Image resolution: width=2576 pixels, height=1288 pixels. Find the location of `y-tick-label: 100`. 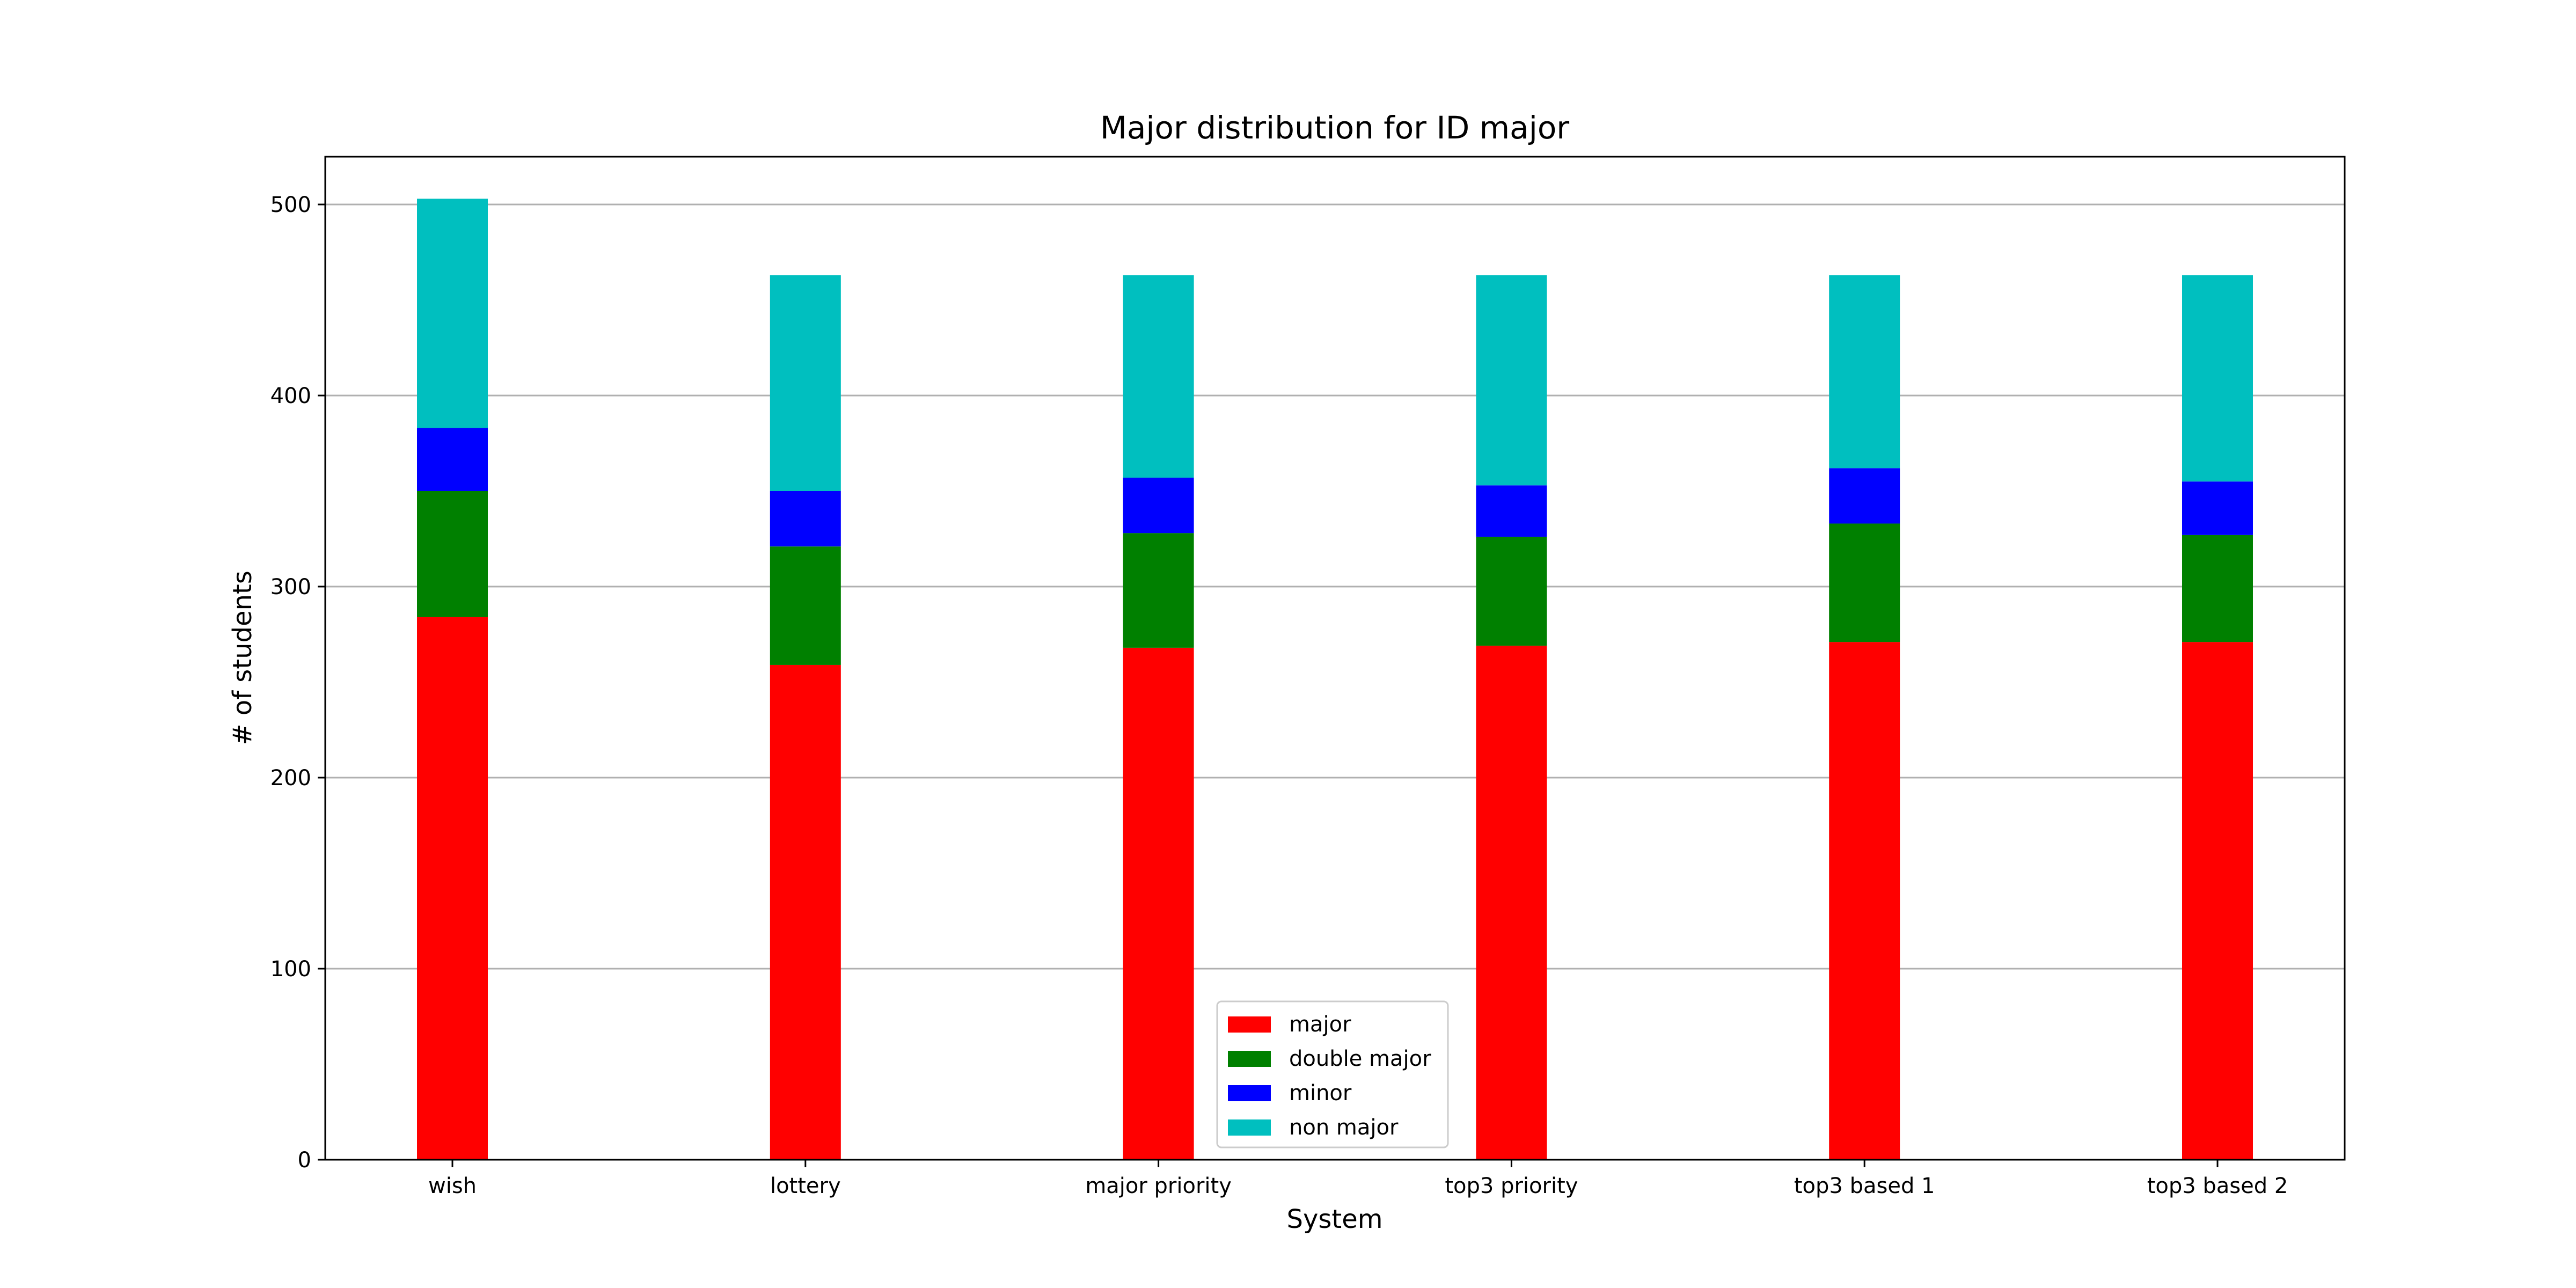

y-tick-label: 100 is located at coordinates (290, 969).